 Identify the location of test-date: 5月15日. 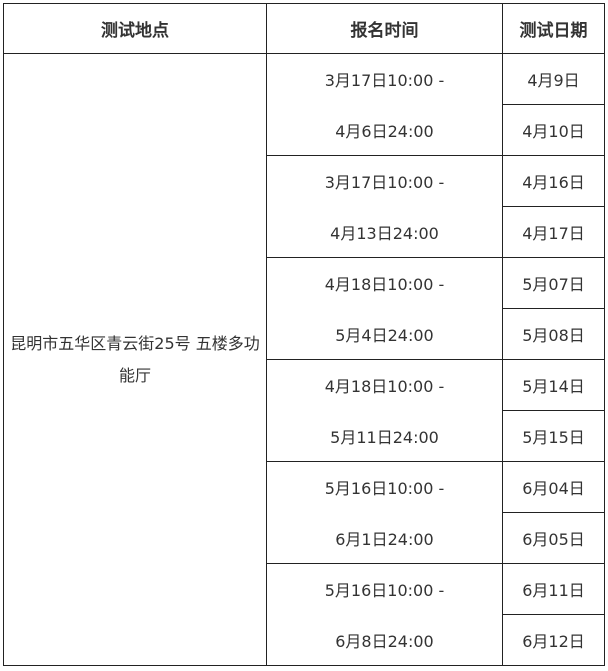
(553, 436).